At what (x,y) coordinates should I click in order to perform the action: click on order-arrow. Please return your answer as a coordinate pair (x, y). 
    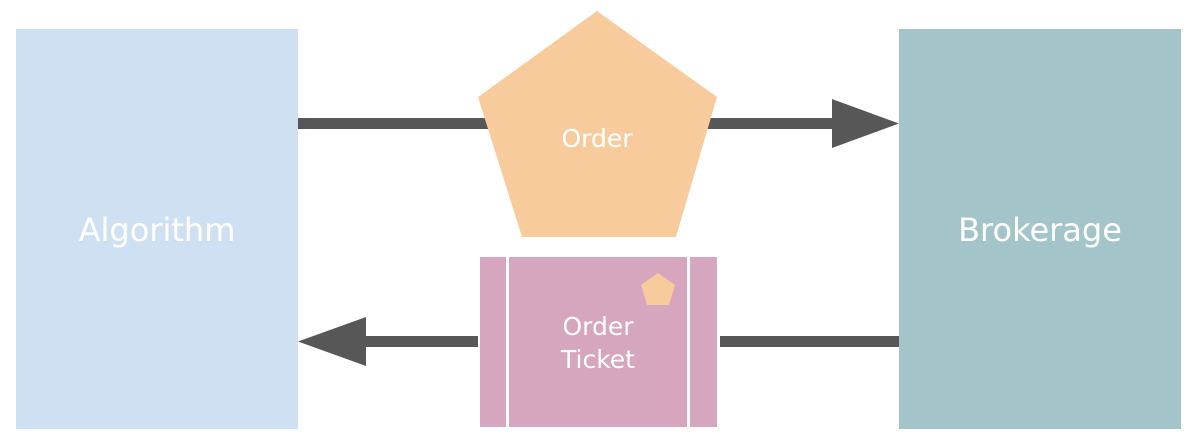
    Looking at the image, I should click on (598, 123).